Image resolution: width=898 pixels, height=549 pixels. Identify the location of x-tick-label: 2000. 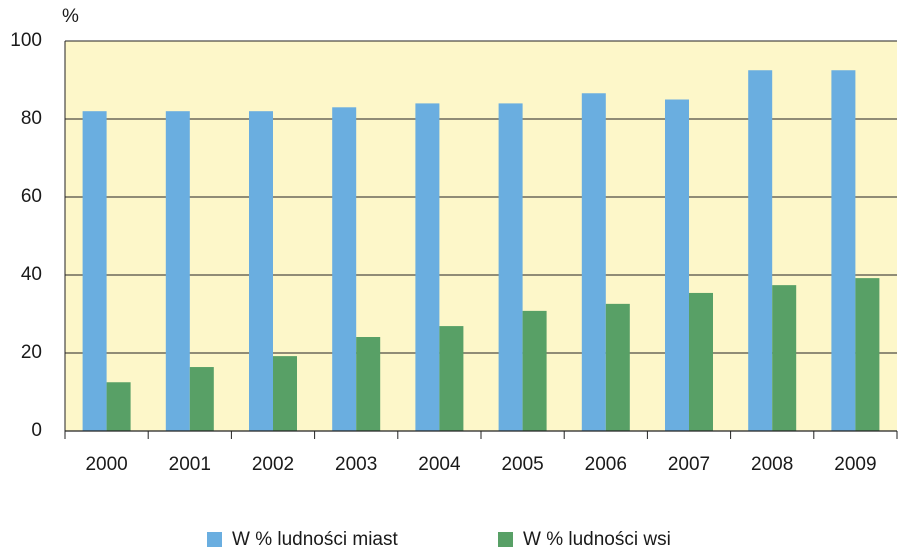
(106, 464).